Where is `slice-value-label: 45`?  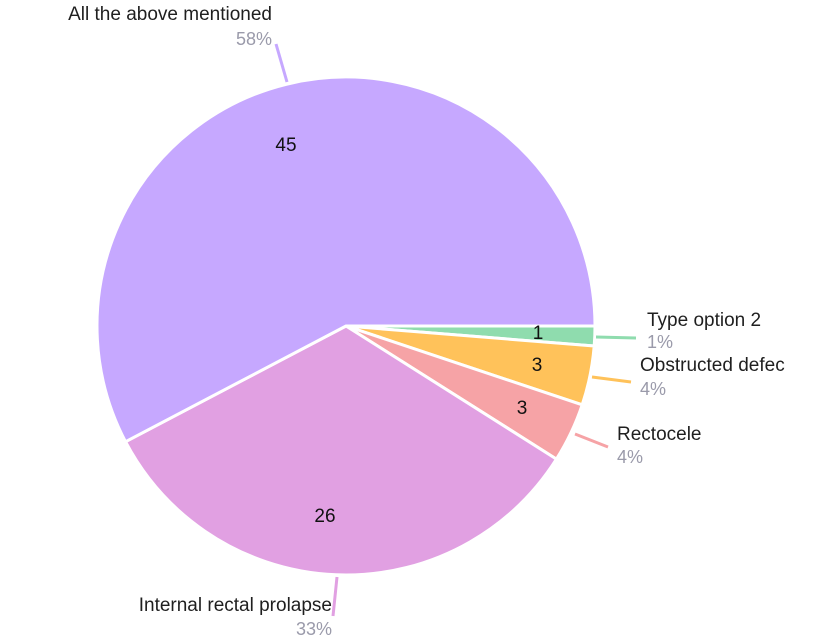
slice-value-label: 45 is located at coordinates (285, 145).